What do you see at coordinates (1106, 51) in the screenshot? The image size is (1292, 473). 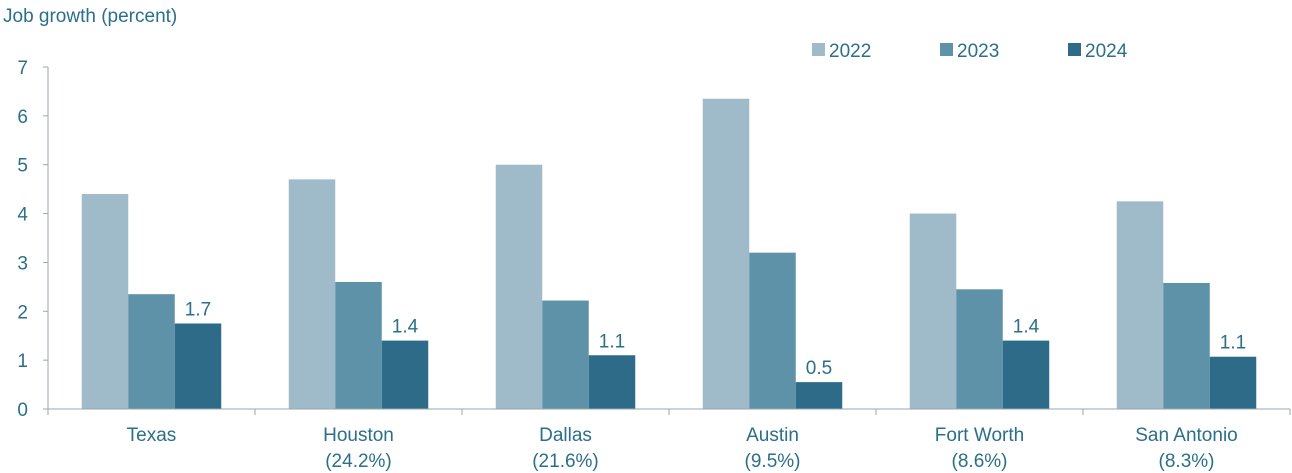 I see `legend-label-2024: 2024` at bounding box center [1106, 51].